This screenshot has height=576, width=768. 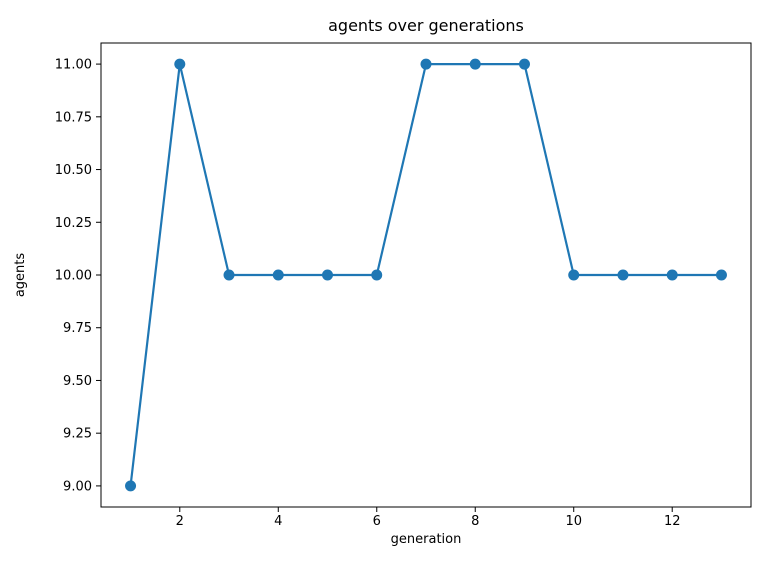 What do you see at coordinates (73, 65) in the screenshot?
I see `y-tick-label: 11.00` at bounding box center [73, 65].